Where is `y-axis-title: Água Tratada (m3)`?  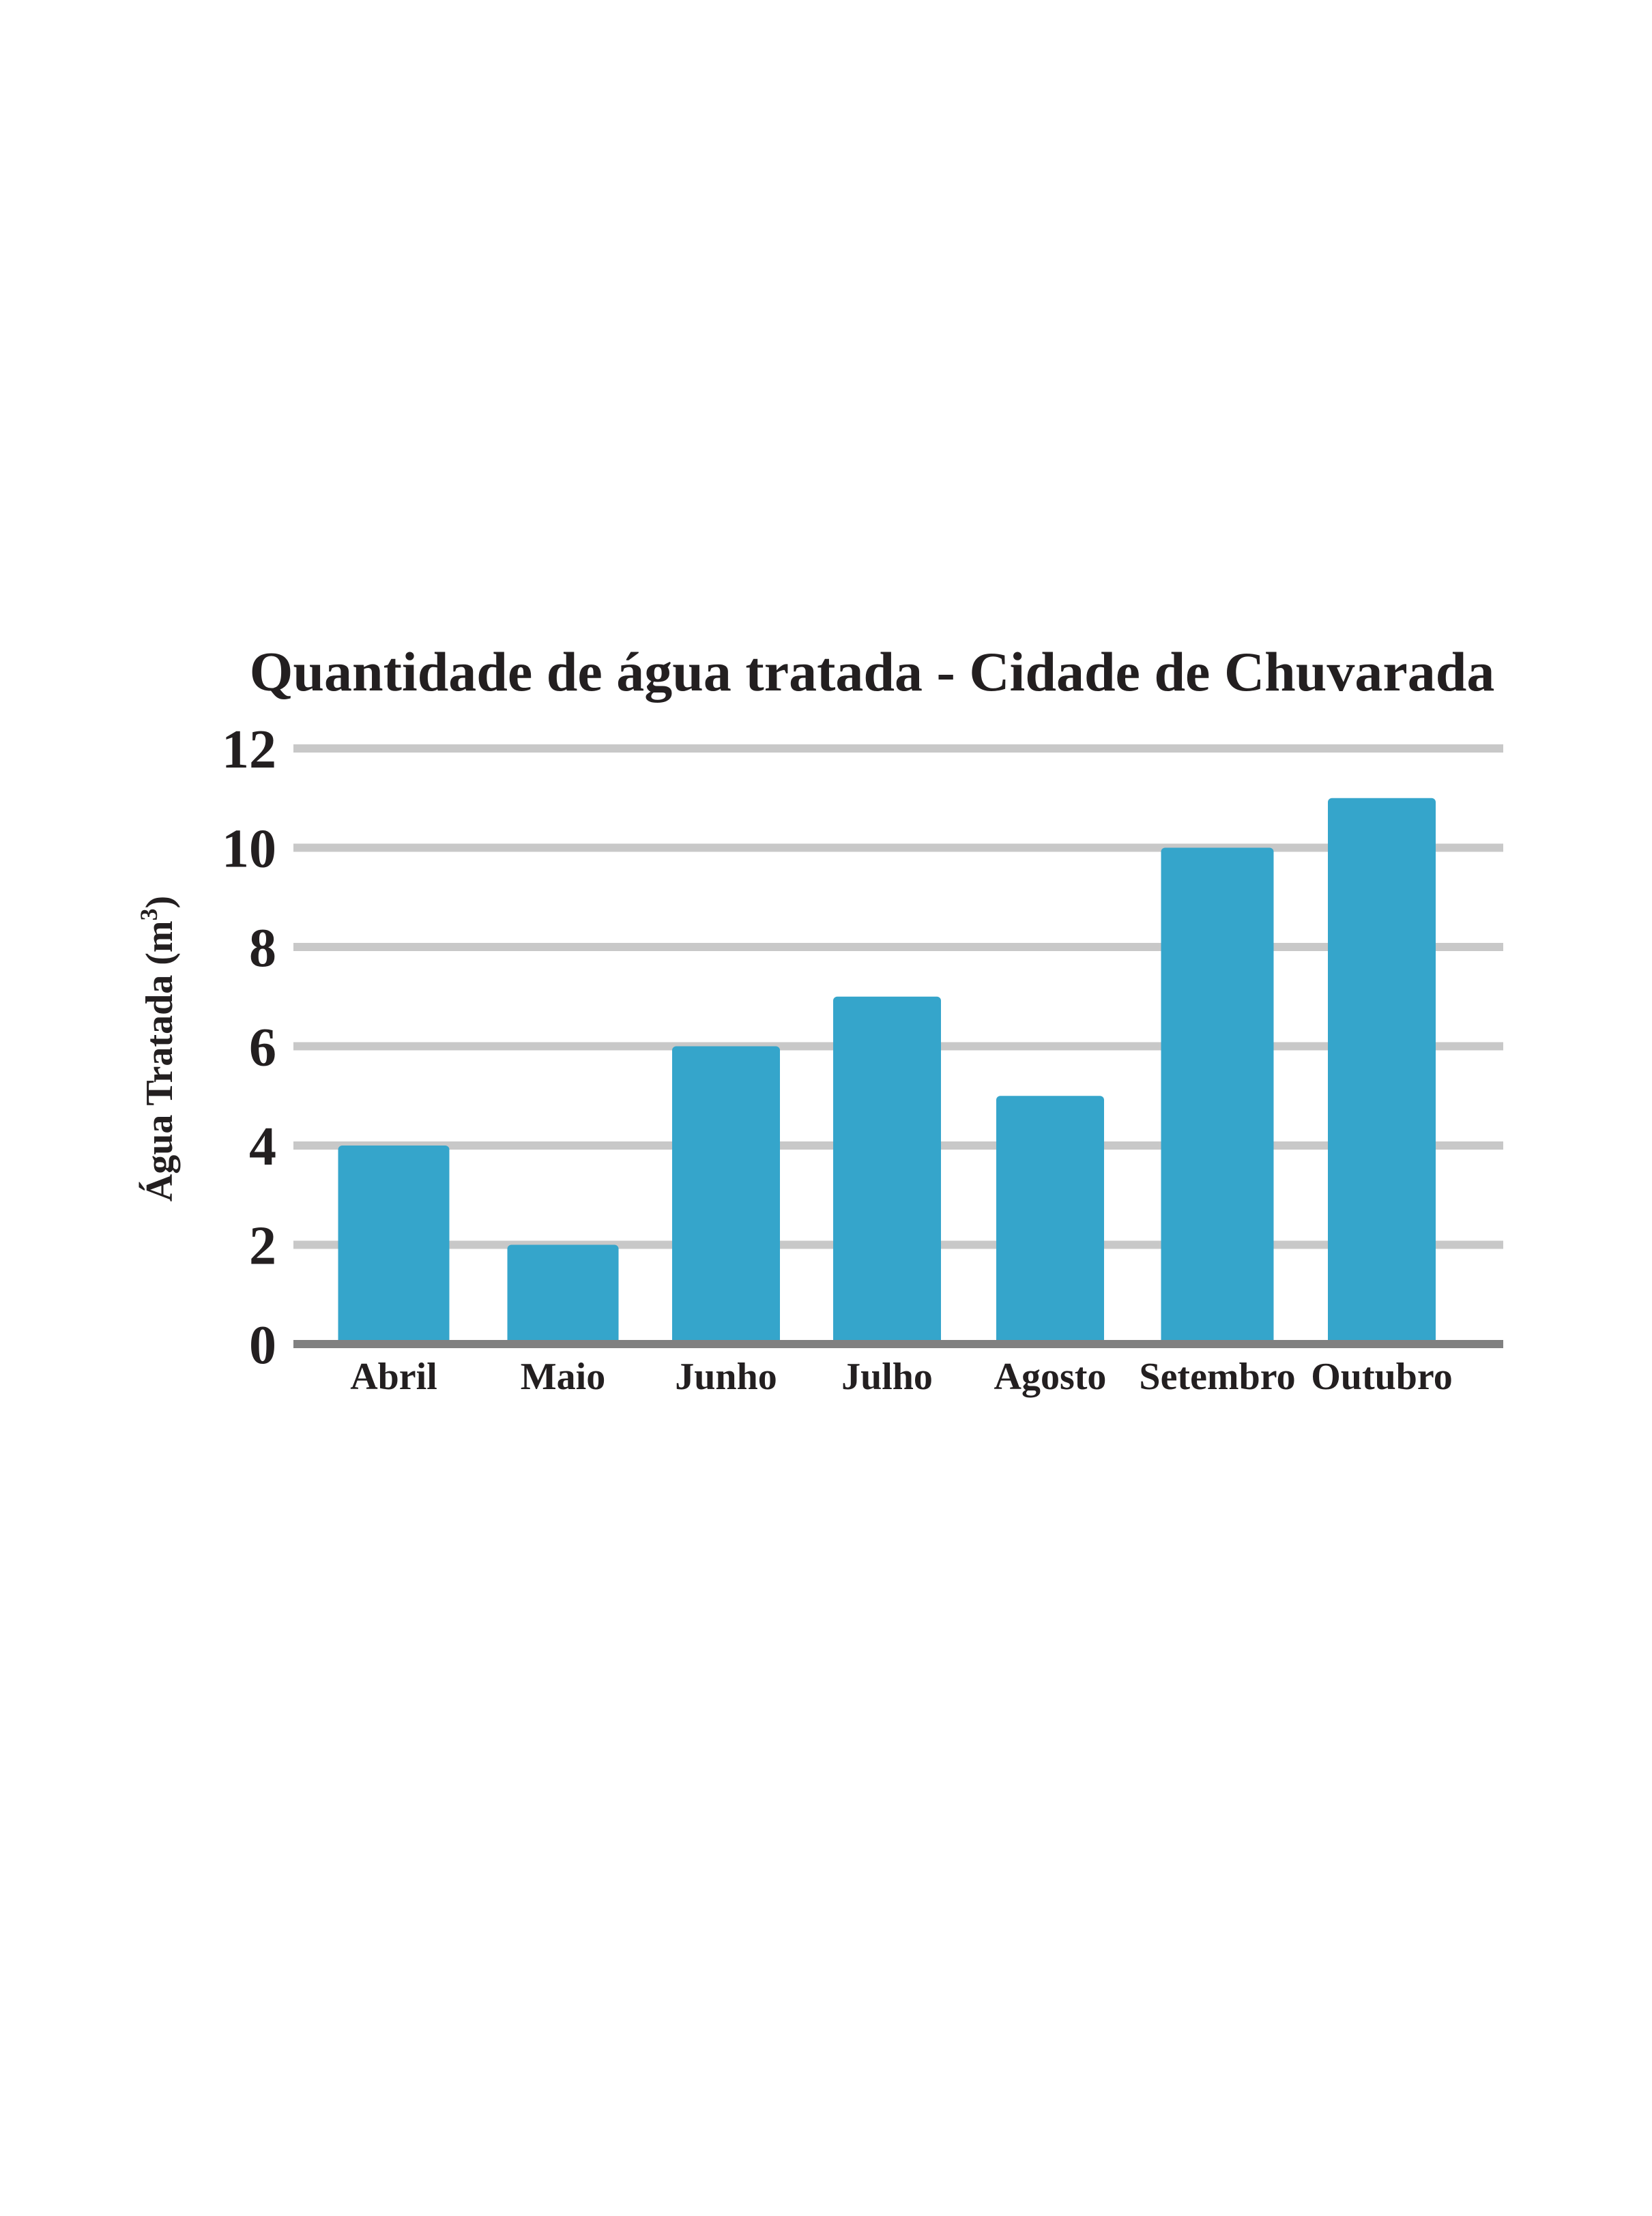
y-axis-title: Água Tratada (m3) is located at coordinates (158, 1048).